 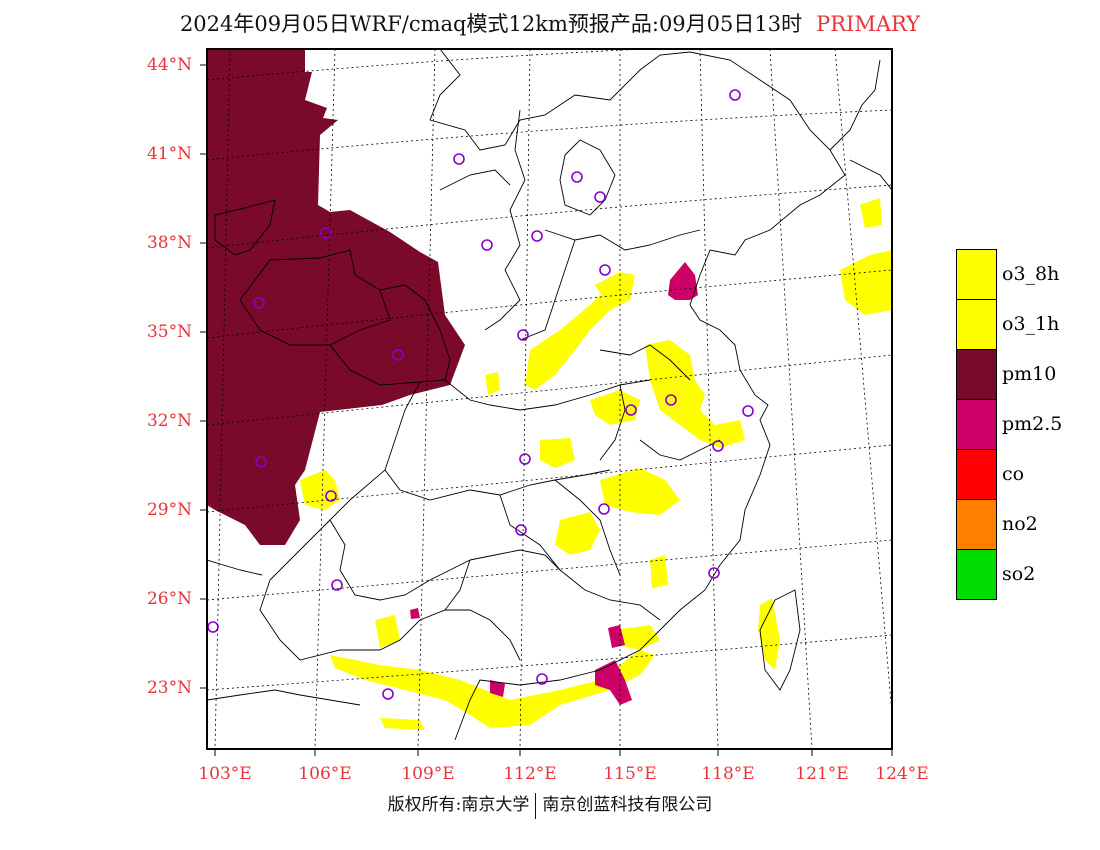 What do you see at coordinates (627, 805) in the screenshot?
I see `credit-right: 南京创蓝科技有限公司` at bounding box center [627, 805].